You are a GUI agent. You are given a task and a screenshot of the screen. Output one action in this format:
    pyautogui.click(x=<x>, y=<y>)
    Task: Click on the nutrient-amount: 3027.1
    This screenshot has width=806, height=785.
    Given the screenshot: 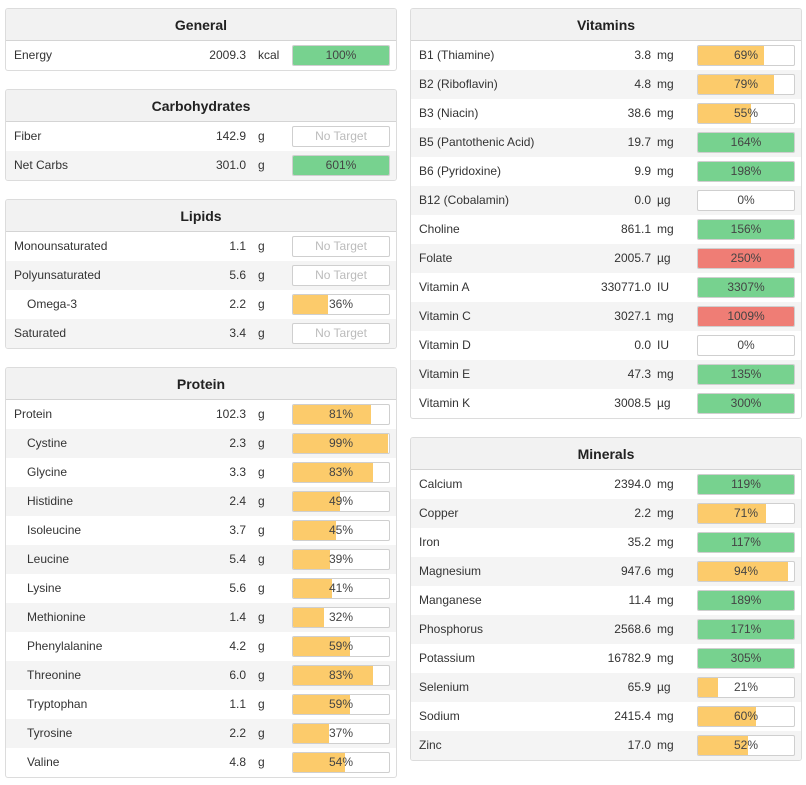 What is the action you would take?
    pyautogui.click(x=632, y=316)
    